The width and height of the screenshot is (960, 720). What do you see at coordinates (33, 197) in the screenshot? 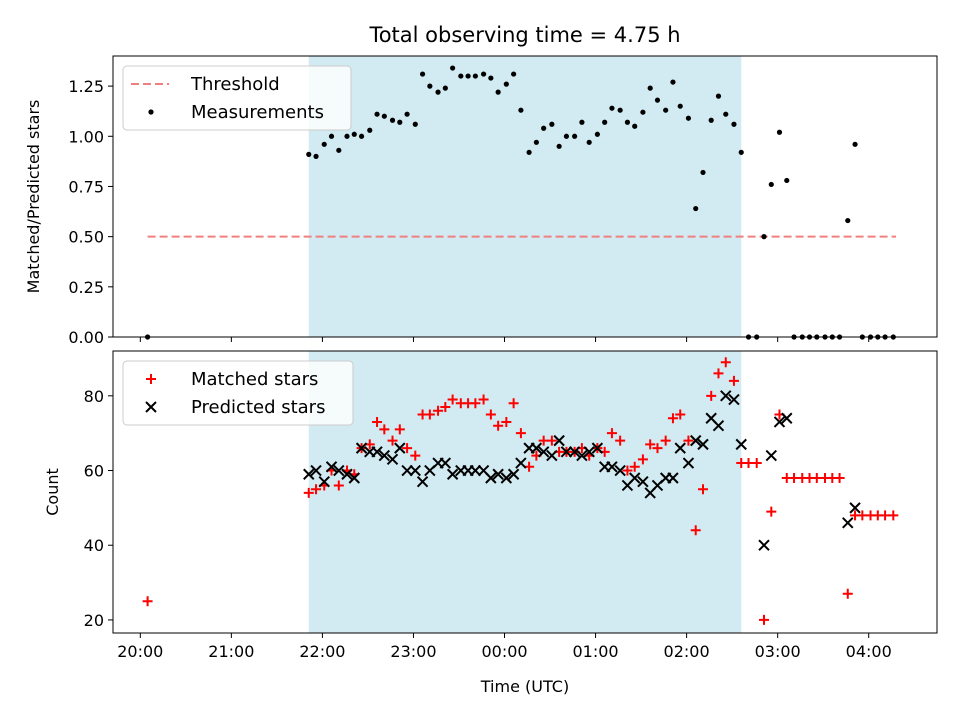
I see `y-axis-label: Matched/Predicted stars` at bounding box center [33, 197].